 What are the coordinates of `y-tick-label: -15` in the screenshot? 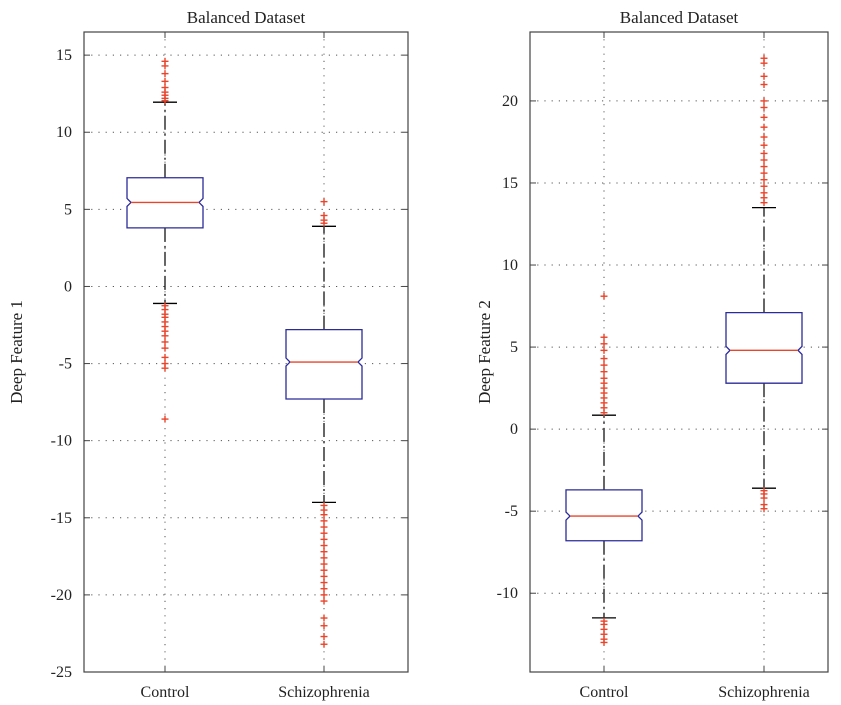 It's located at (61, 518).